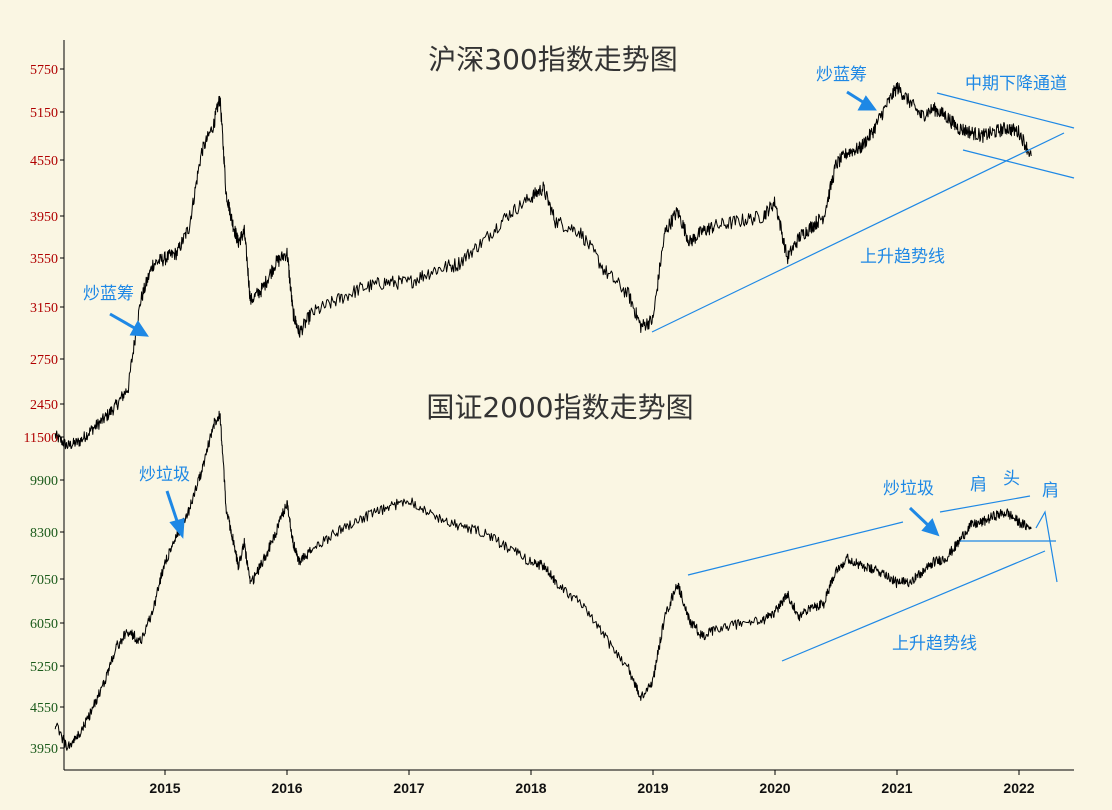 This screenshot has height=810, width=1112. What do you see at coordinates (552, 514) in the screenshot?
I see `gz2000-arrows` at bounding box center [552, 514].